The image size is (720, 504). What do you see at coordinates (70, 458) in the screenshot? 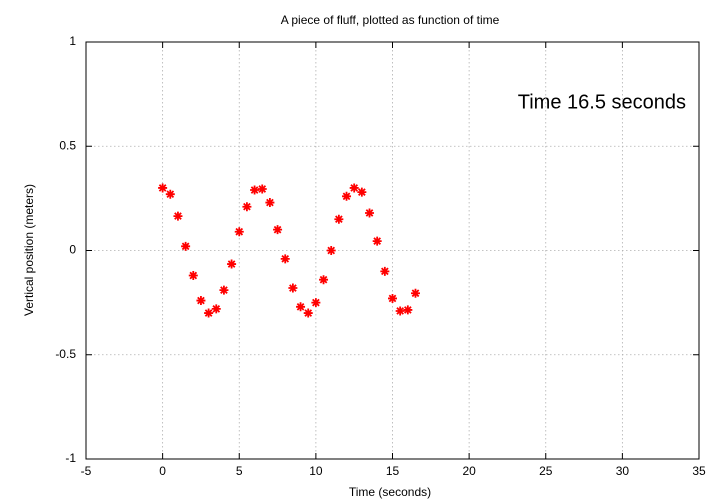
I see `y-tick-label: -1` at bounding box center [70, 458].